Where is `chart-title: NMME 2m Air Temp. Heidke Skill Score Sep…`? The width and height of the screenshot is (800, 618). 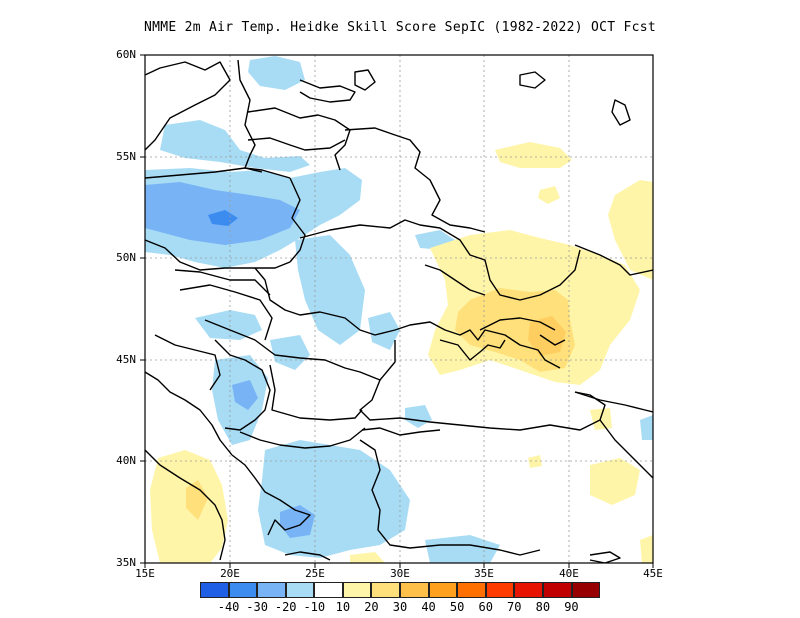 chart-title: NMME 2m Air Temp. Heidke Skill Score Sep… is located at coordinates (400, 27).